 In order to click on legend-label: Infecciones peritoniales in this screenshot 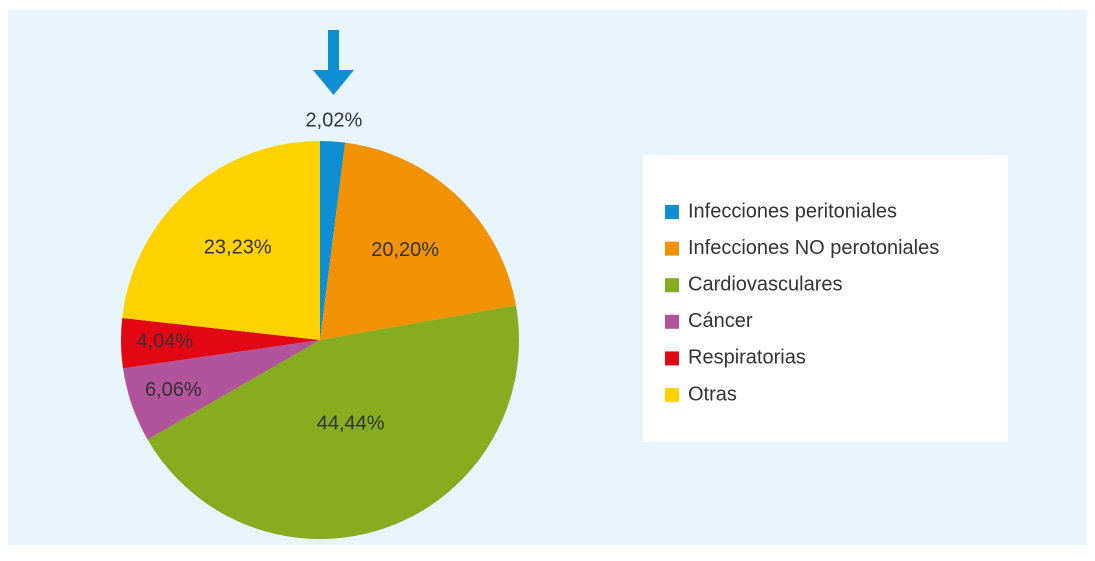, I will do `click(792, 211)`.